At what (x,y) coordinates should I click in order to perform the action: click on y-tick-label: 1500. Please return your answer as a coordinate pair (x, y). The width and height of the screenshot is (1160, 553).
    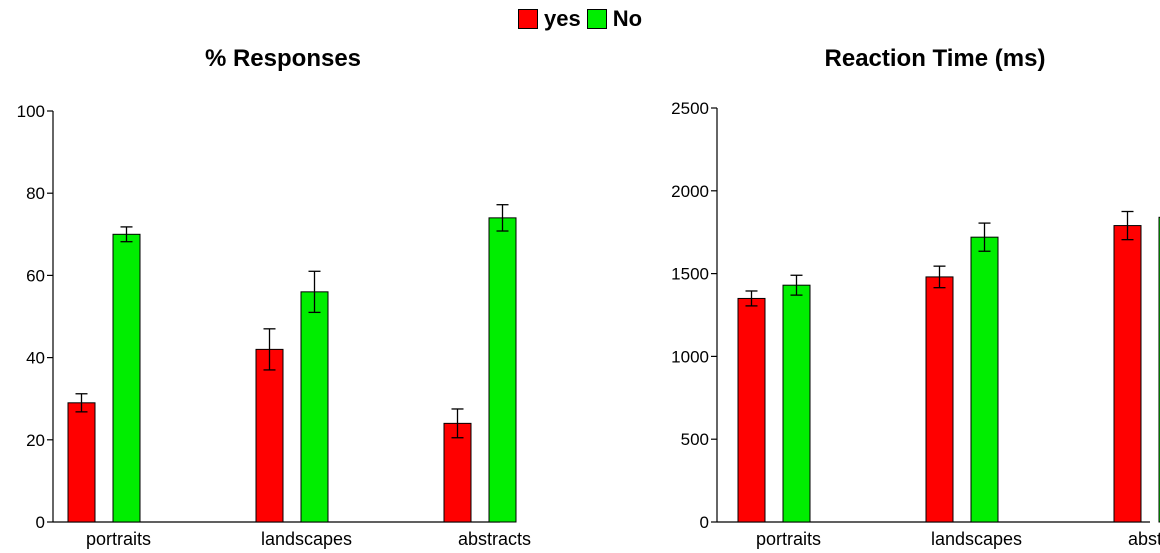
    Looking at the image, I should click on (690, 274).